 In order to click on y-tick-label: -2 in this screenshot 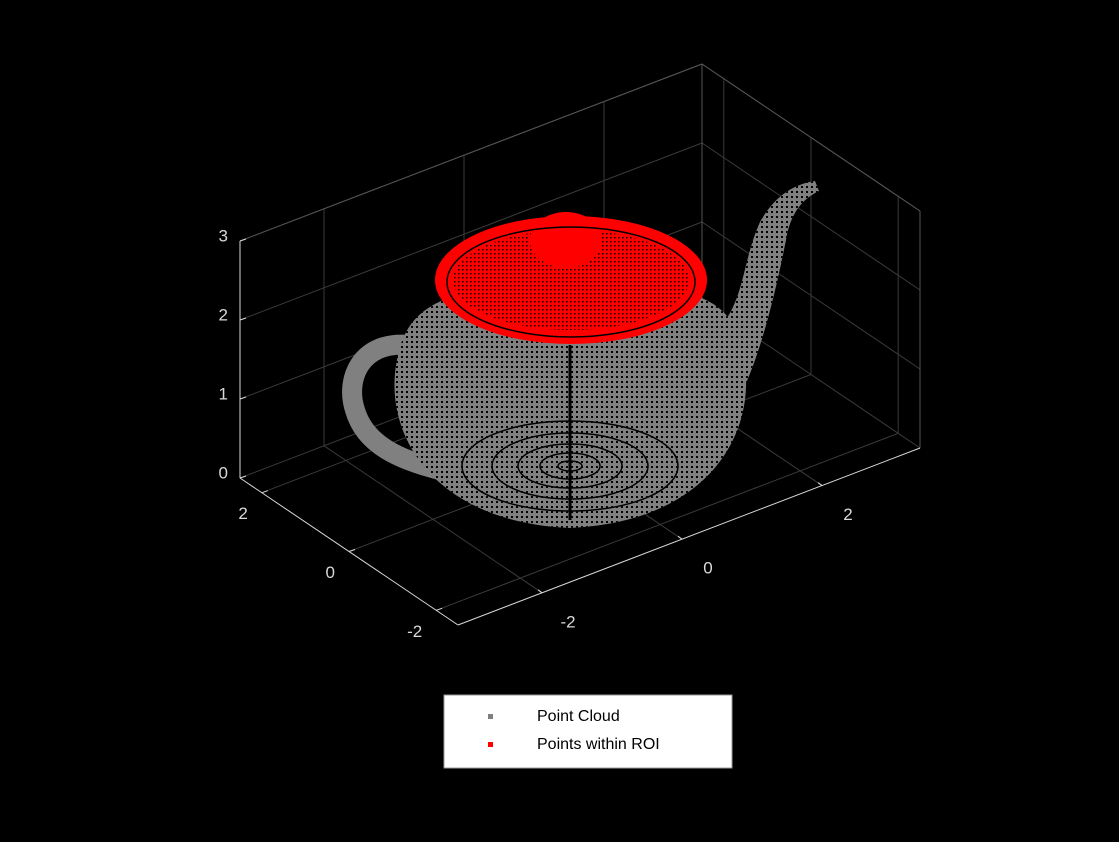, I will do `click(414, 631)`.